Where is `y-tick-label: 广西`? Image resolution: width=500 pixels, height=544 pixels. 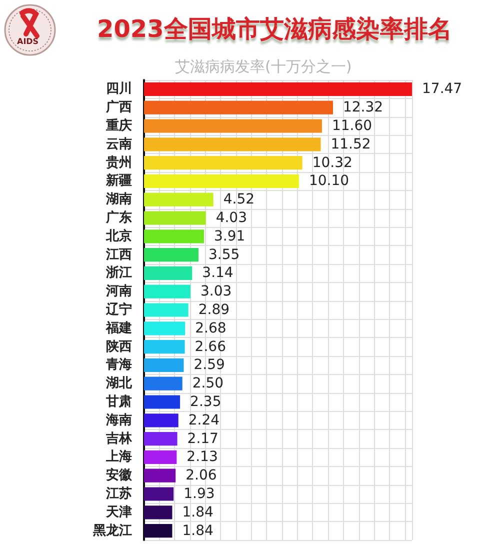
y-tick-label: 广西 is located at coordinates (118, 107).